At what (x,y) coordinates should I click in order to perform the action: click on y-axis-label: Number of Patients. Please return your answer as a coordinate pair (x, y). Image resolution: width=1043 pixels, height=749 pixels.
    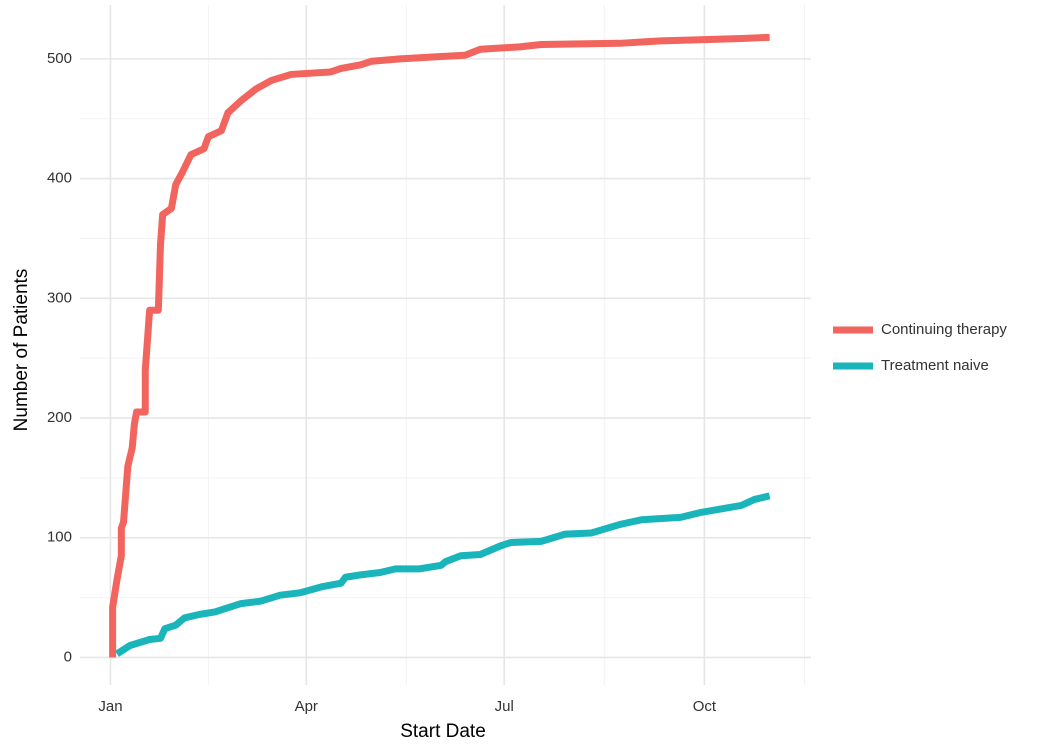
    Looking at the image, I should click on (21, 350).